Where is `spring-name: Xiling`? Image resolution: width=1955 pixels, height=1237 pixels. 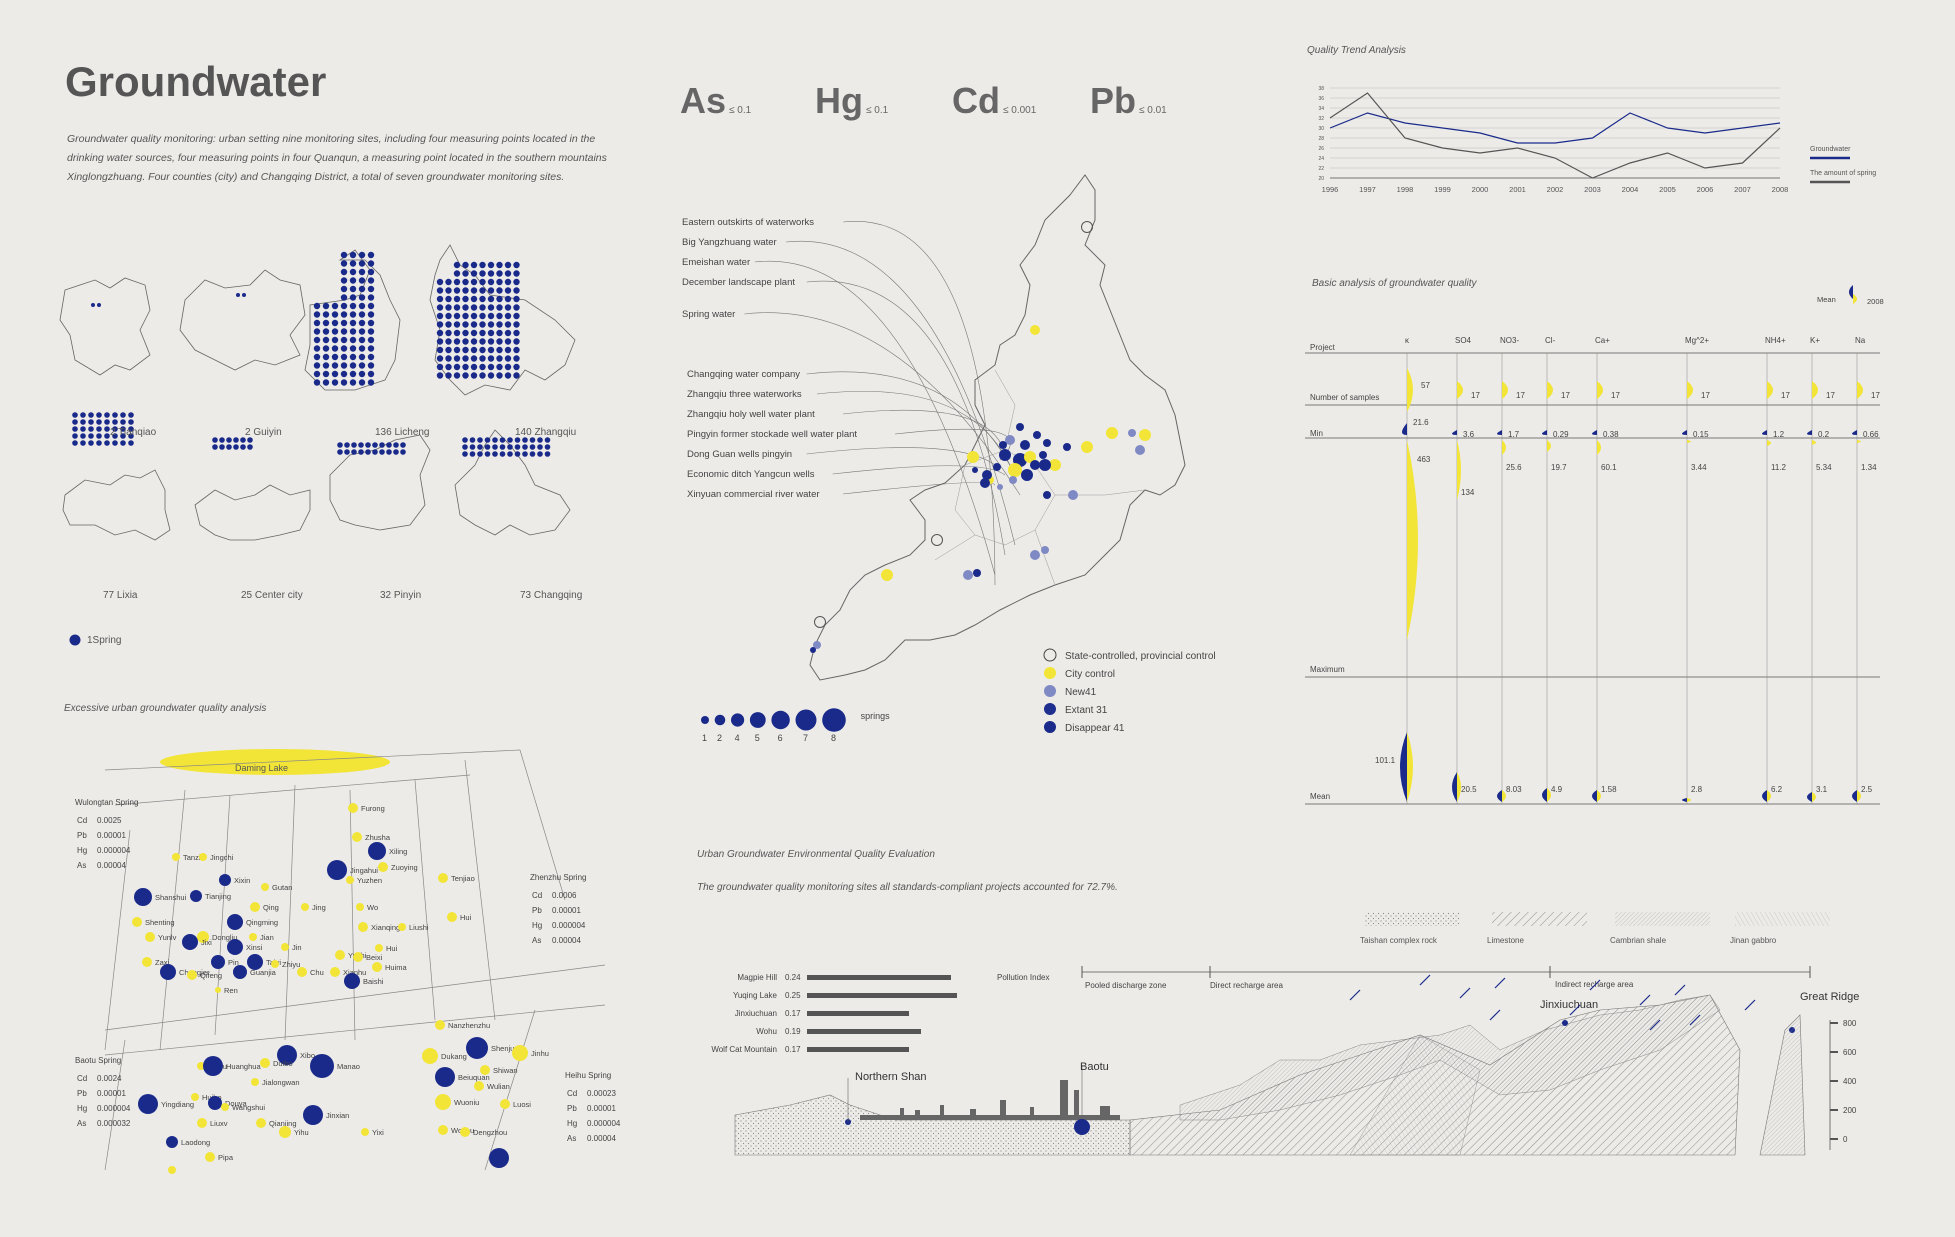
spring-name: Xiling is located at coordinates (398, 851).